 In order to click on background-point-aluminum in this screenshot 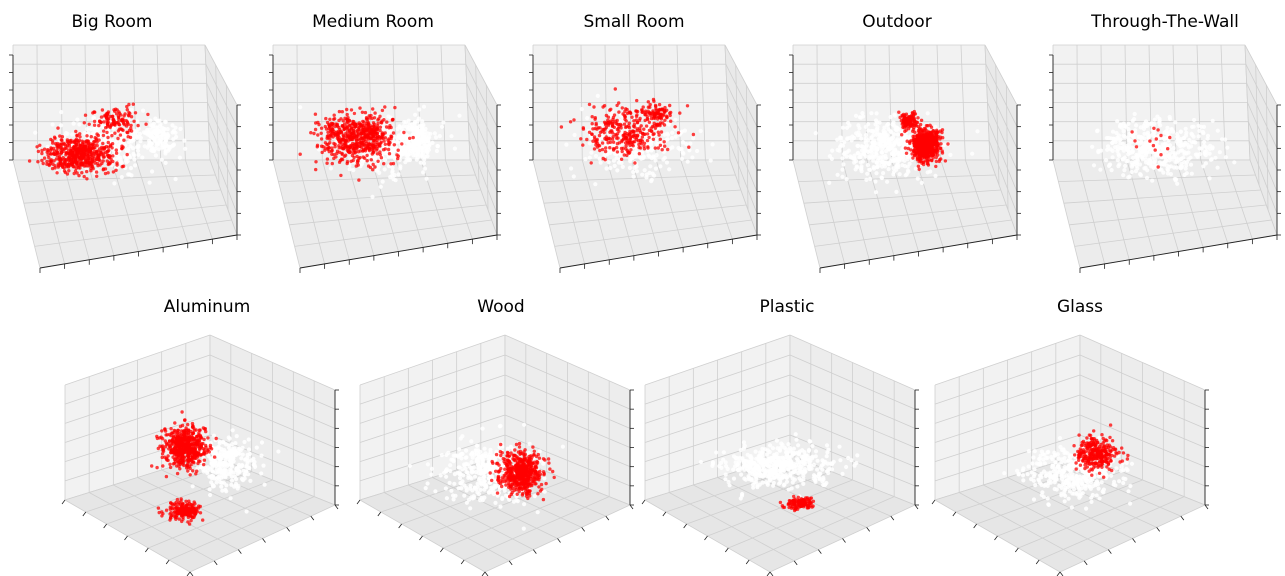, I will do `click(220, 482)`.